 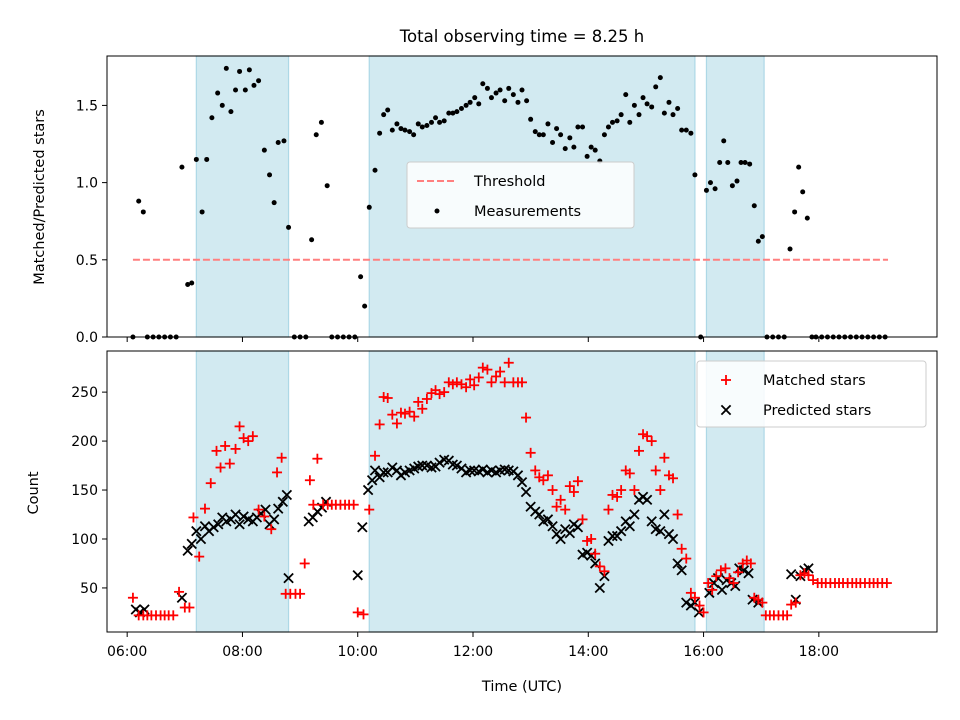 I want to click on panel-counts-shaded-interval, so click(x=242, y=491).